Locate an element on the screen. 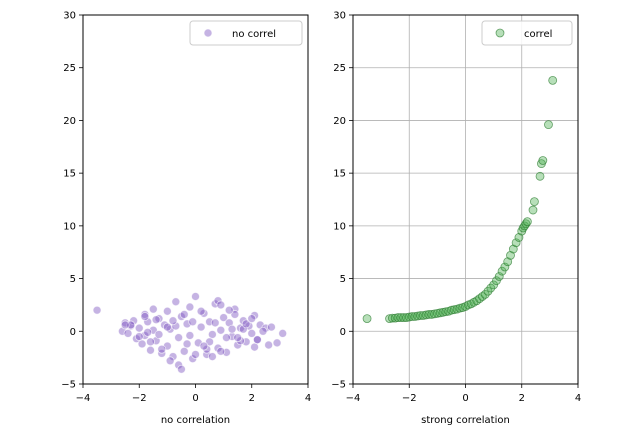 This screenshot has width=640, height=437. x-axis-label: no correlation is located at coordinates (195, 420).